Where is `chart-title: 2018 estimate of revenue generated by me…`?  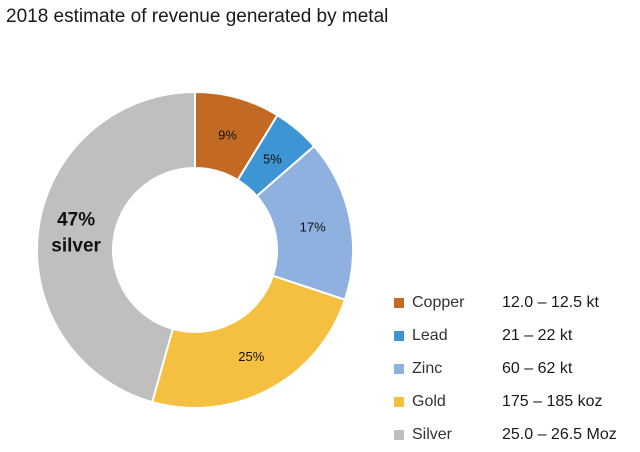 chart-title: 2018 estimate of revenue generated by me… is located at coordinates (197, 16).